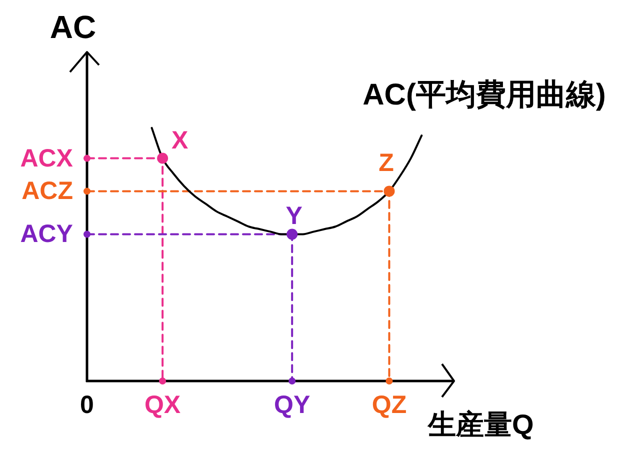 Image resolution: width=620 pixels, height=452 pixels. I want to click on x-tick-label: QY, so click(292, 405).